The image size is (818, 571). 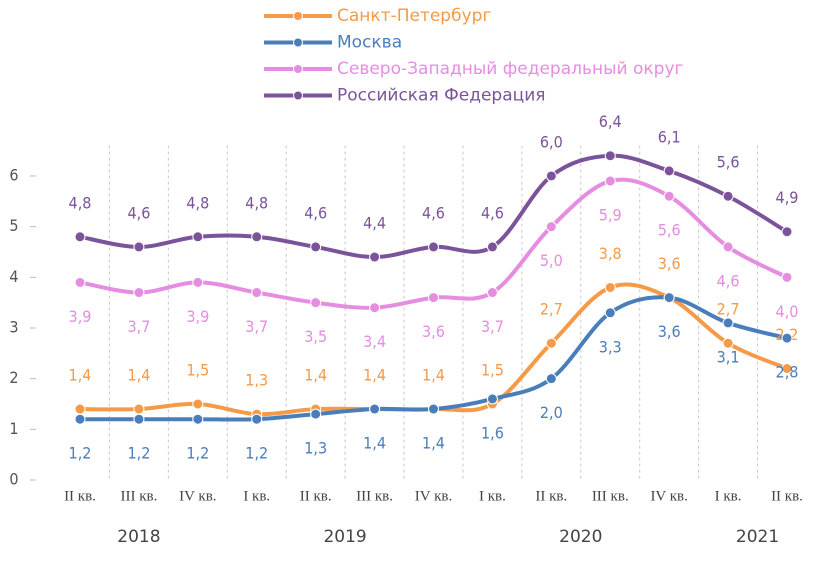 What do you see at coordinates (551, 412) in the screenshot?
I see `data-label: 2,0` at bounding box center [551, 412].